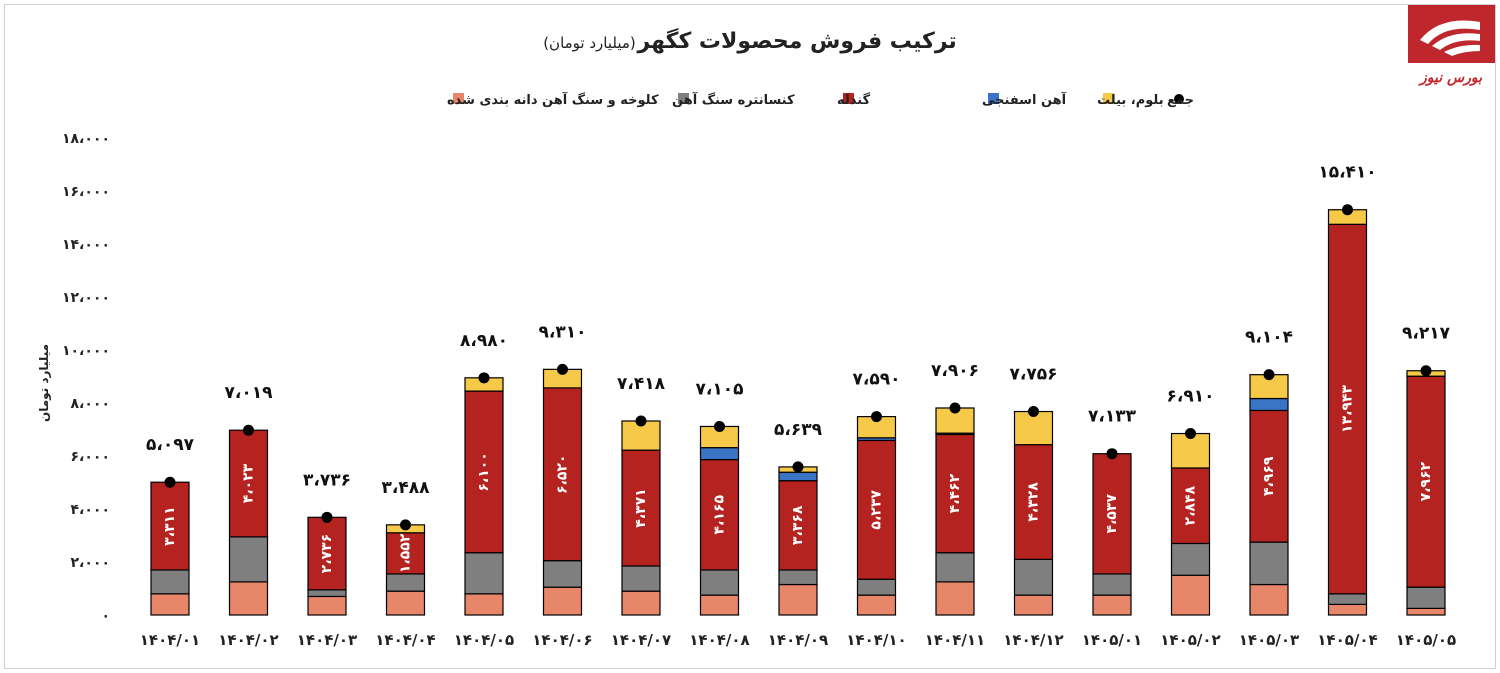 The height and width of the screenshot is (673, 1500). I want to click on total-label: ۷،۰۱۹, so click(249, 393).